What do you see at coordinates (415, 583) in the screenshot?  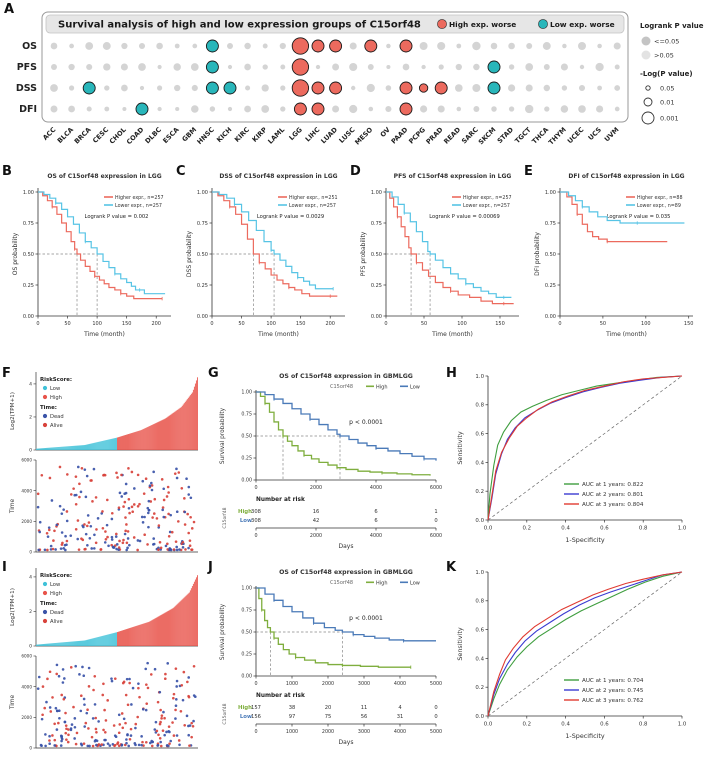 I see `svg-text: Low` at bounding box center [415, 583].